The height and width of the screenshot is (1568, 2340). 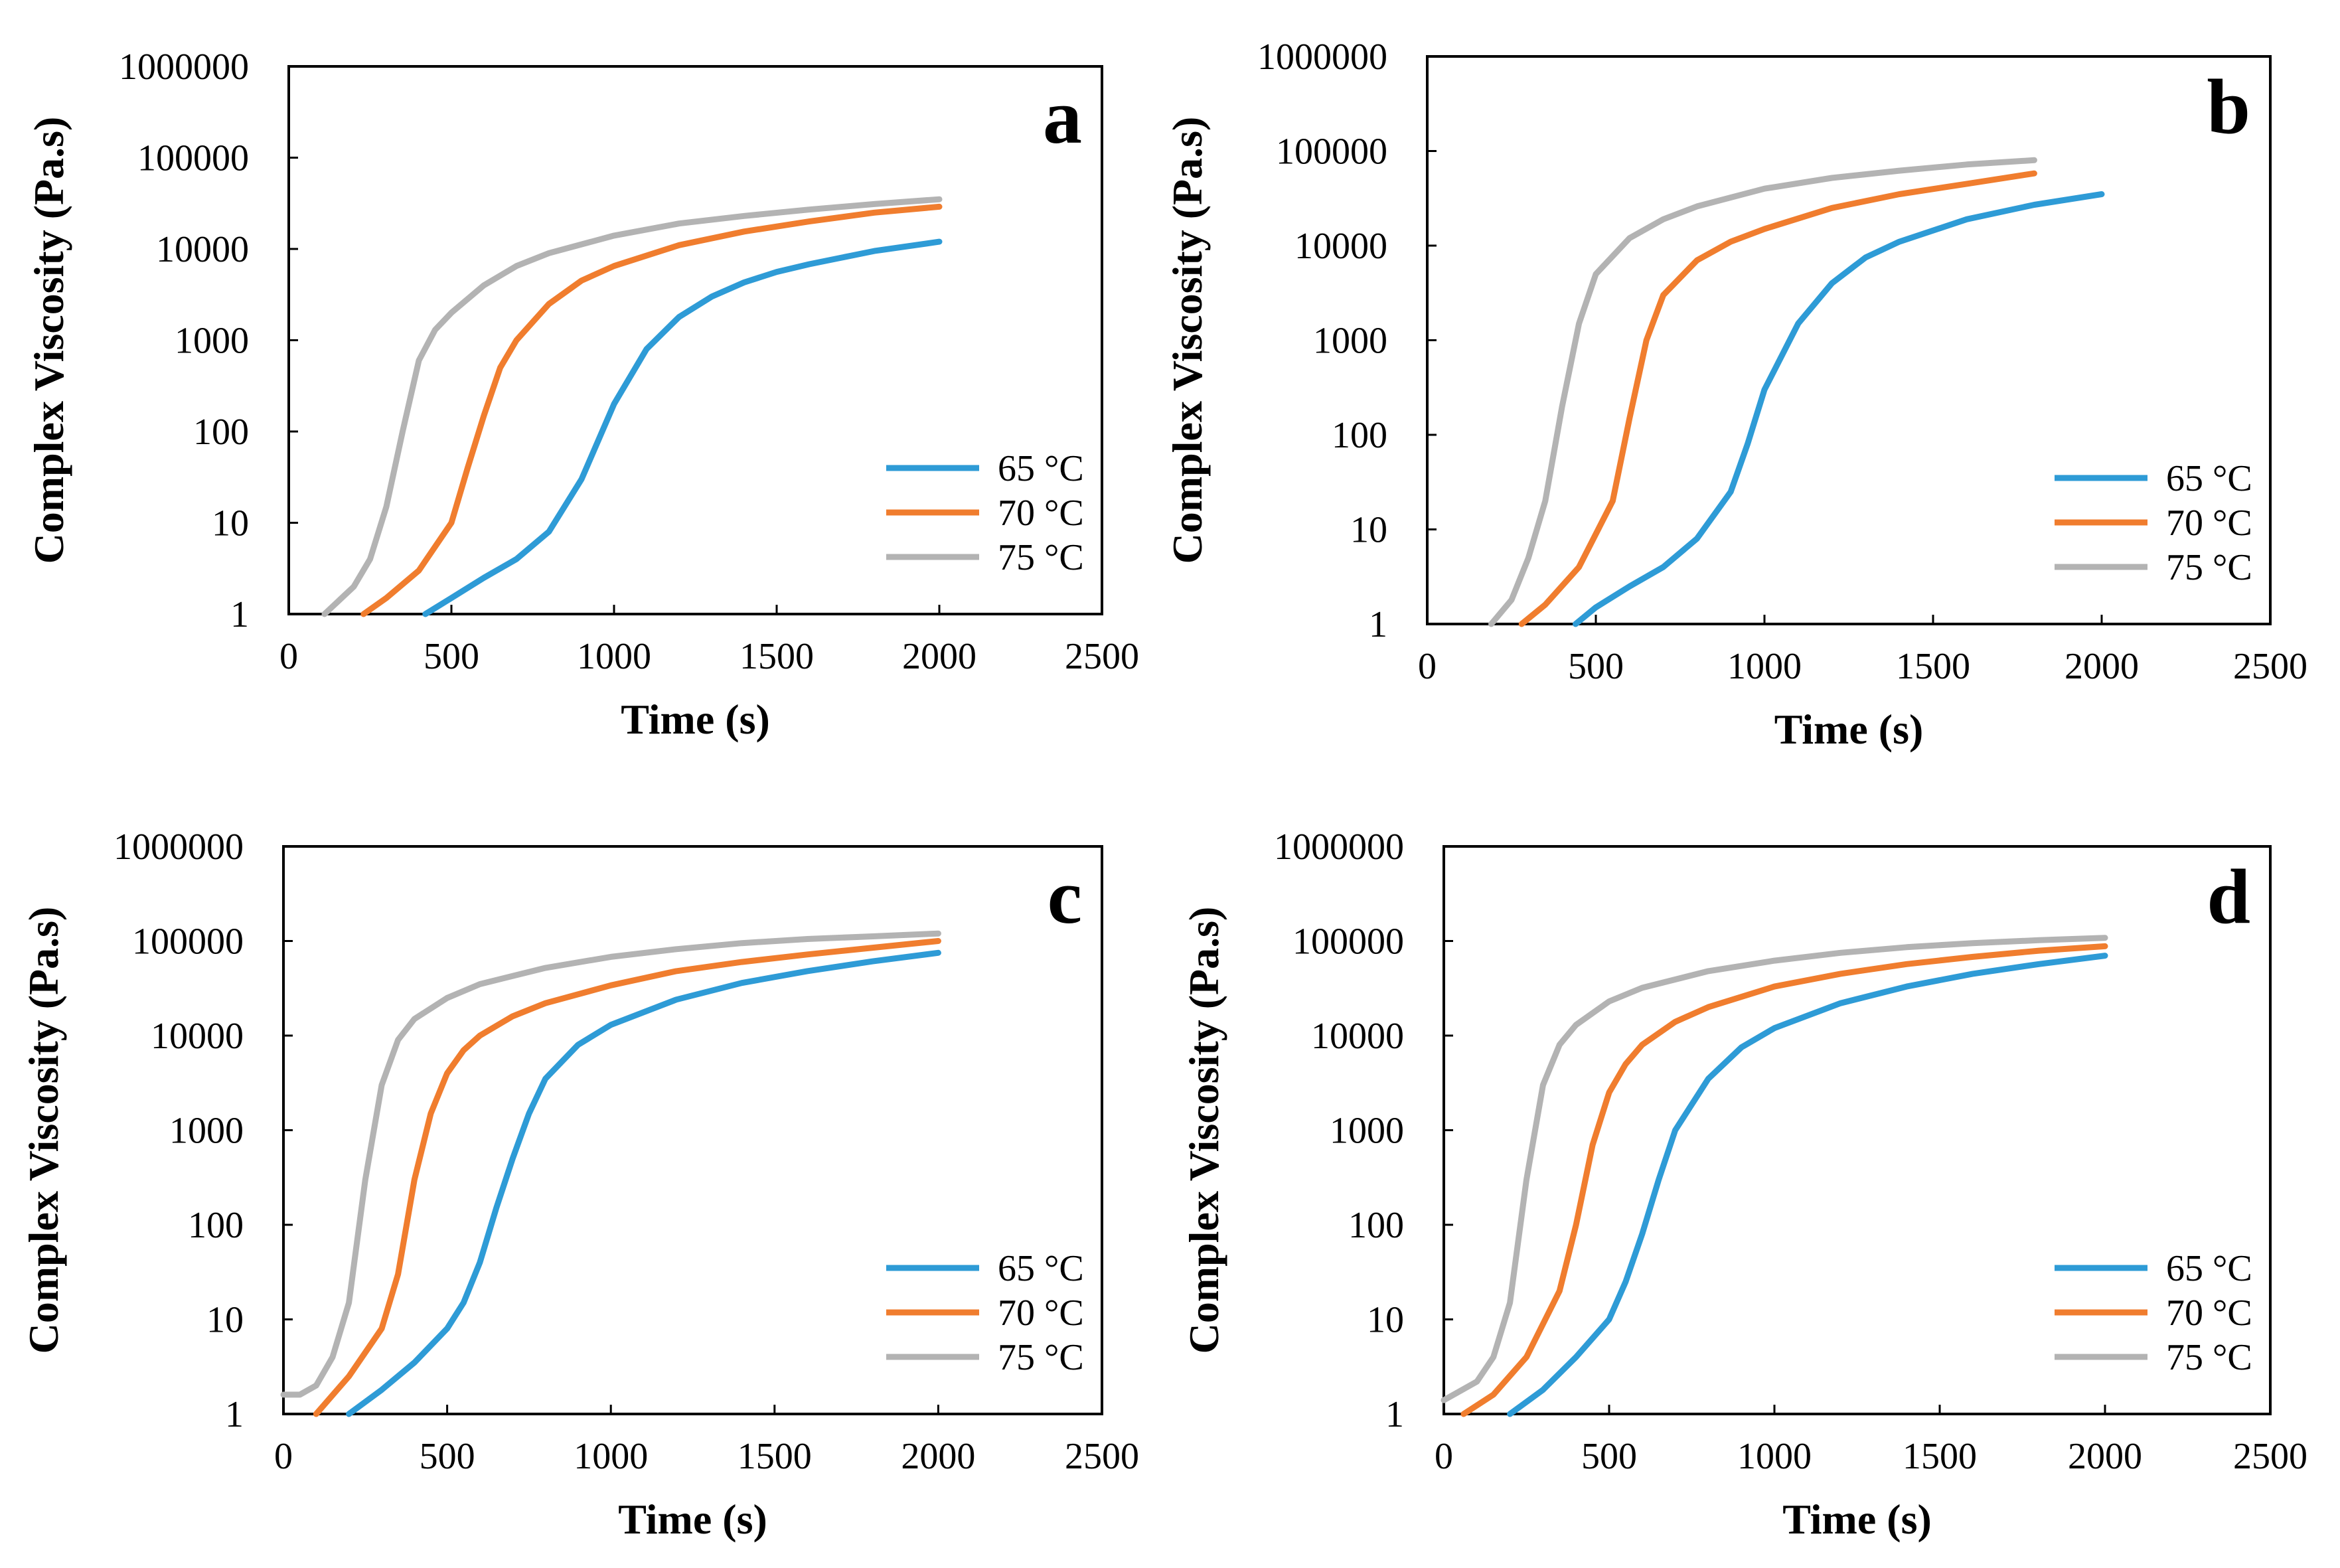 I want to click on panel-letter: c, so click(x=1065, y=896).